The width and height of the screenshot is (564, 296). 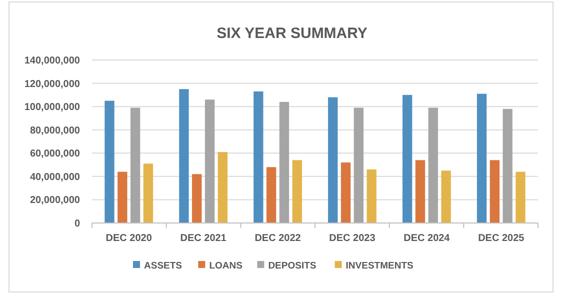 What do you see at coordinates (55, 177) in the screenshot?
I see `y-tick-label: 40,000,000` at bounding box center [55, 177].